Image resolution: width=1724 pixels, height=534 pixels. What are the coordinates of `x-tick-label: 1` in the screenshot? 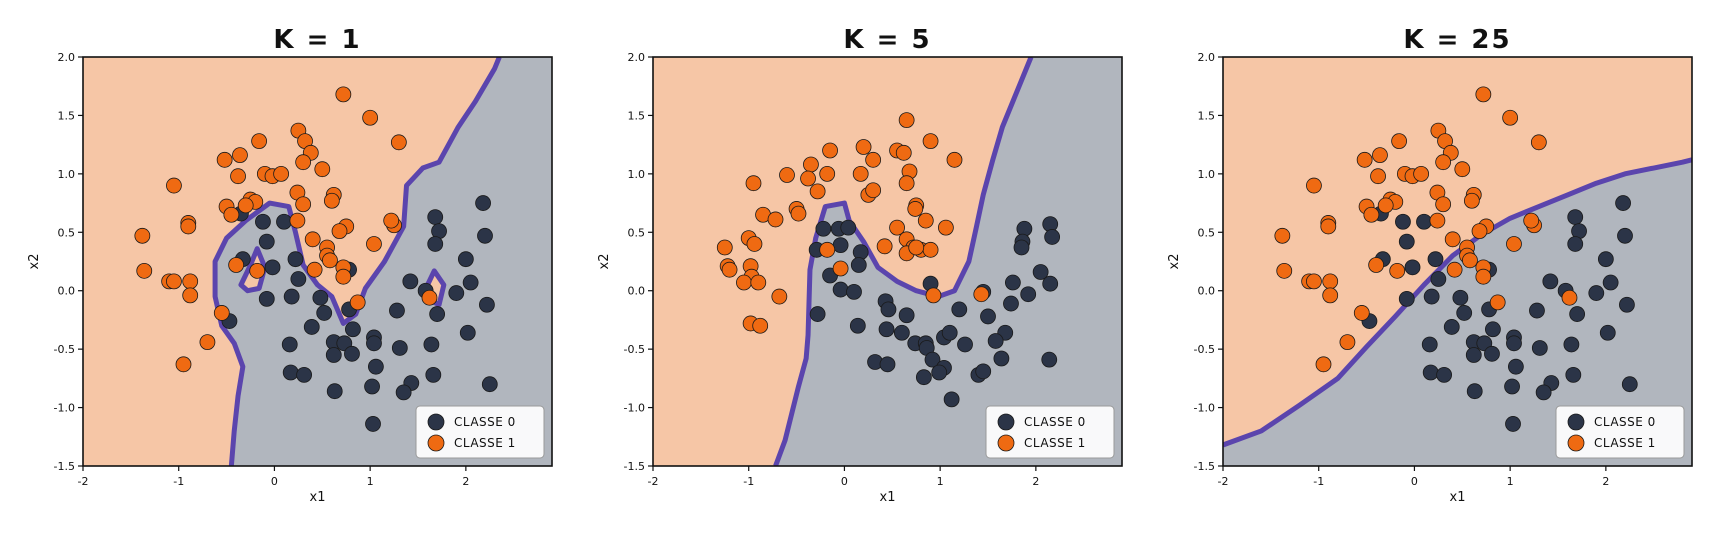 It's located at (370, 481).